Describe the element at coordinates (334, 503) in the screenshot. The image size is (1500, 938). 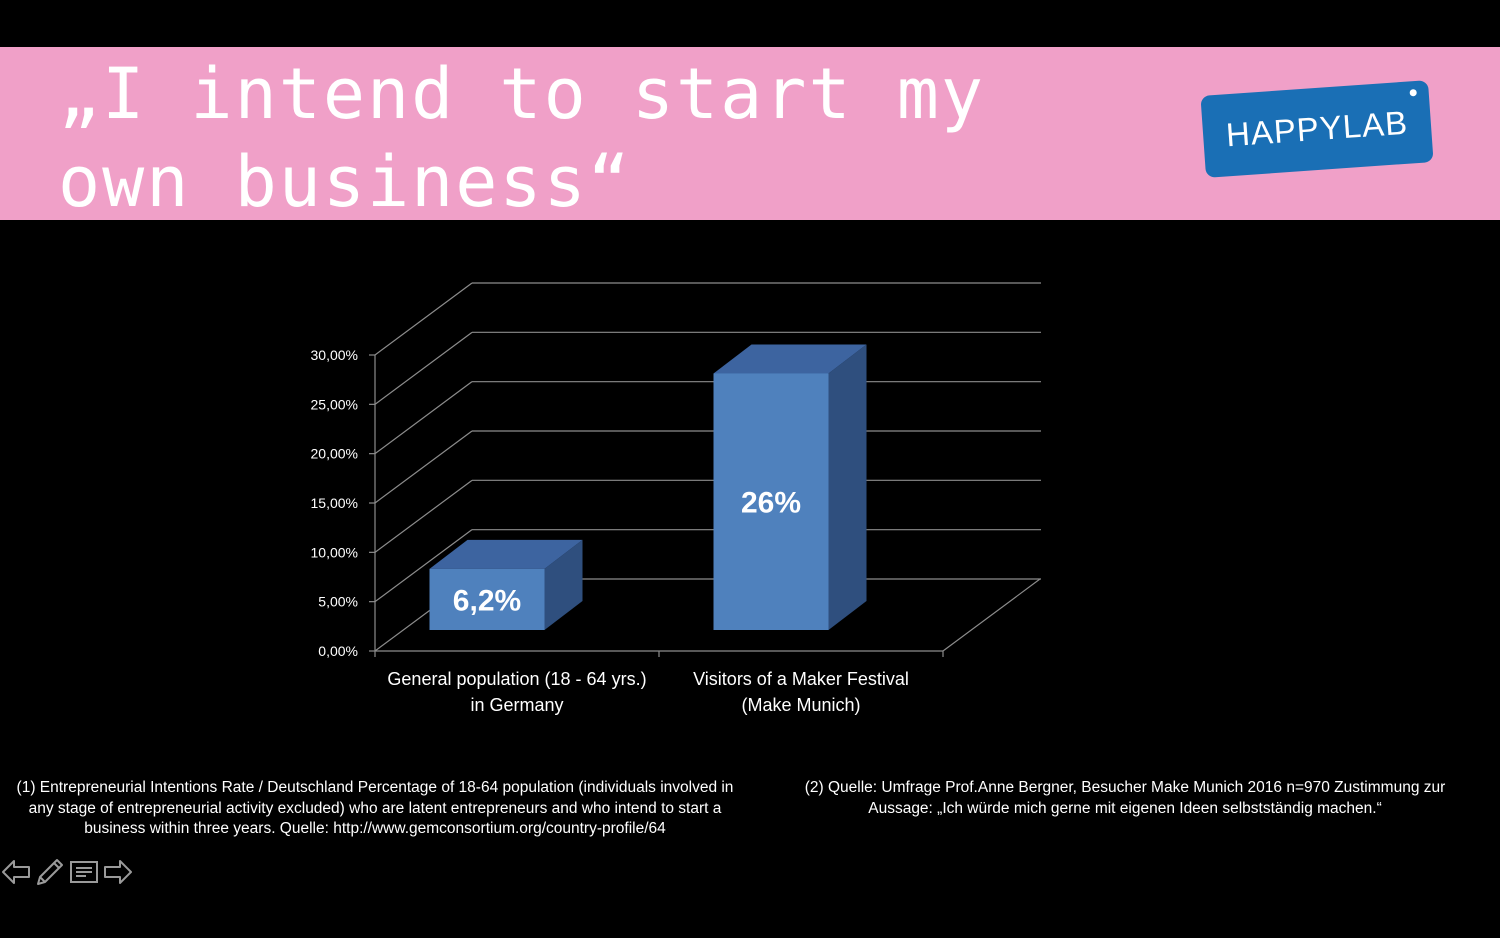
I see `y-tick-label: 15,00%` at that location.